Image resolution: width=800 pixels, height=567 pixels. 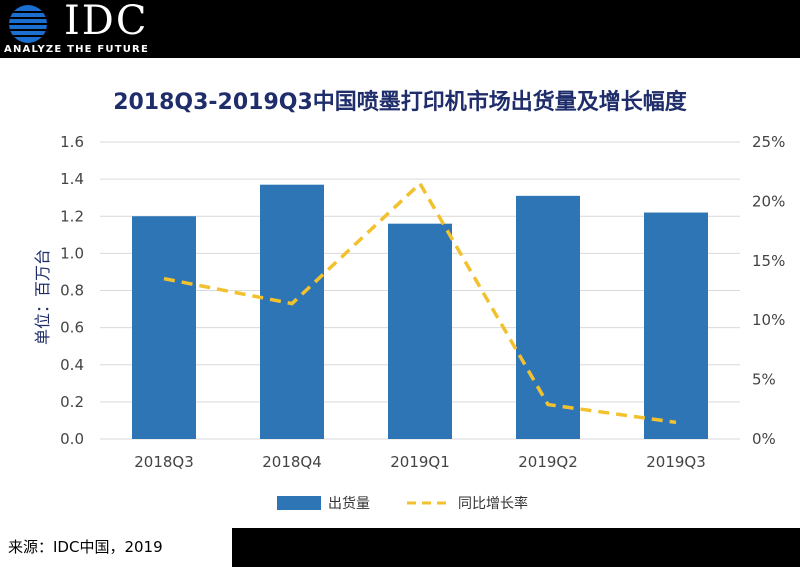 I want to click on y-tick-label: 0.8, so click(x=72, y=291).